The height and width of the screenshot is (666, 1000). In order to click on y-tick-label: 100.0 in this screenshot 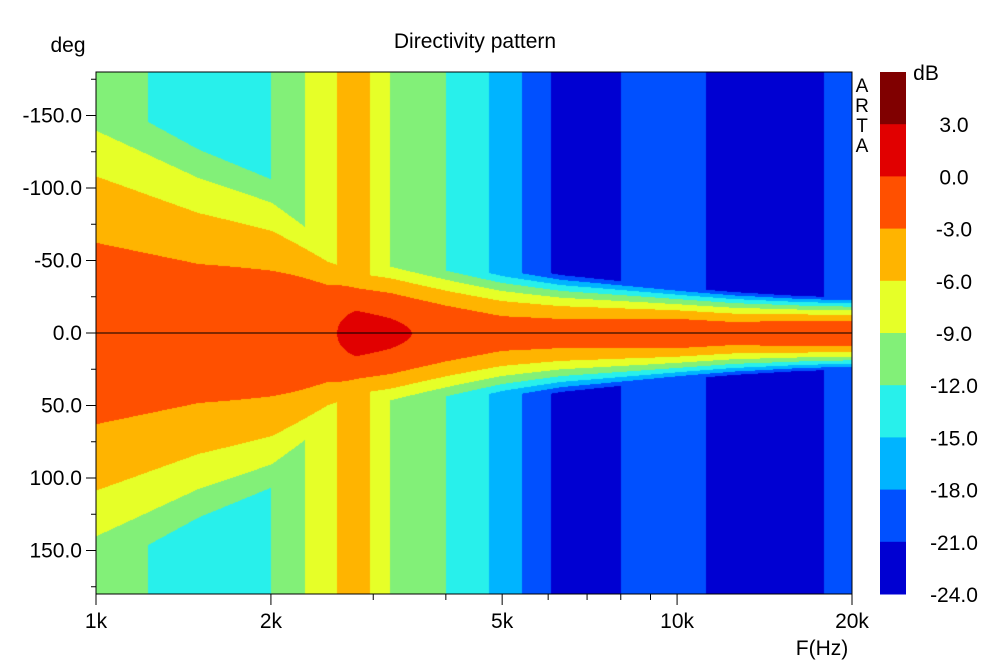, I will do `click(55, 478)`.